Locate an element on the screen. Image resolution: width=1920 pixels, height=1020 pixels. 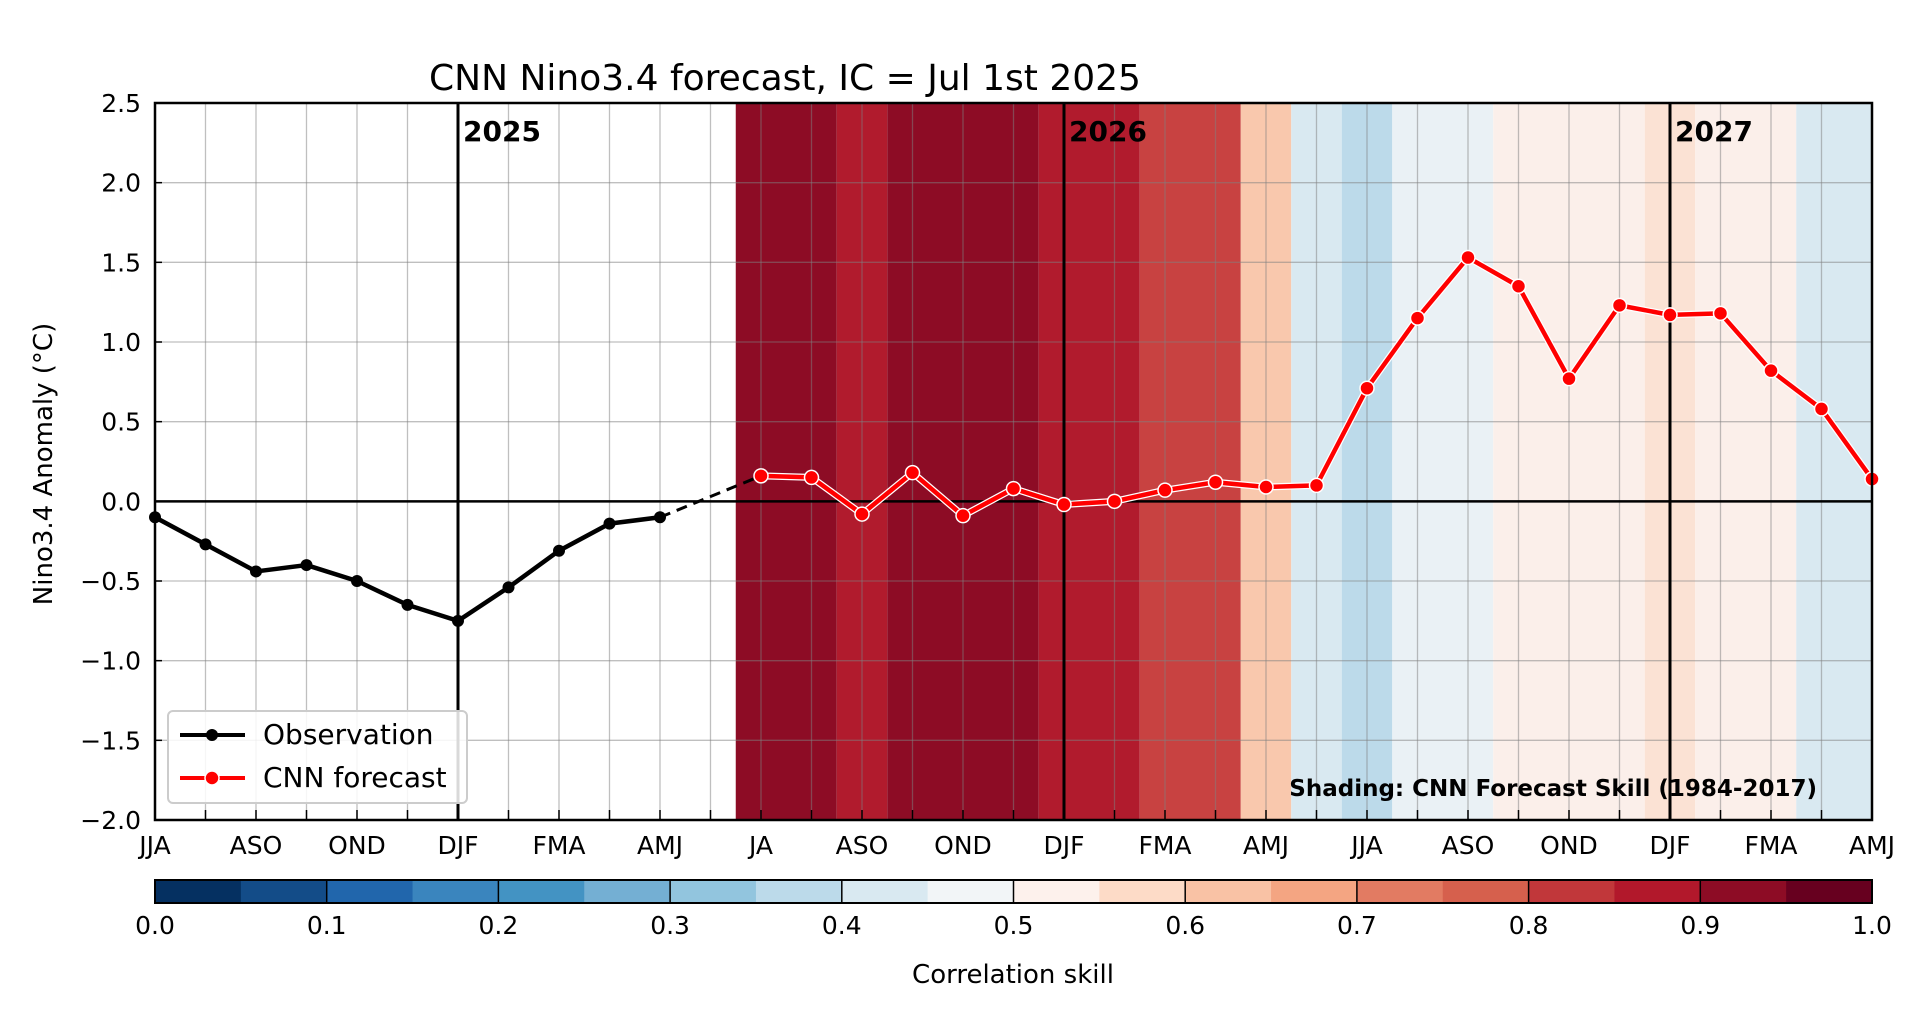
x-tick-label: JJA is located at coordinates (1365, 845).